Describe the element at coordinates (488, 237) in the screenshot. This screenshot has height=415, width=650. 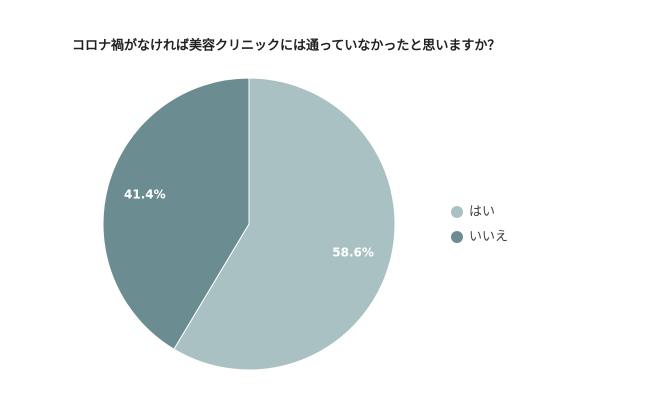
I see `legend-label: いいえ` at that location.